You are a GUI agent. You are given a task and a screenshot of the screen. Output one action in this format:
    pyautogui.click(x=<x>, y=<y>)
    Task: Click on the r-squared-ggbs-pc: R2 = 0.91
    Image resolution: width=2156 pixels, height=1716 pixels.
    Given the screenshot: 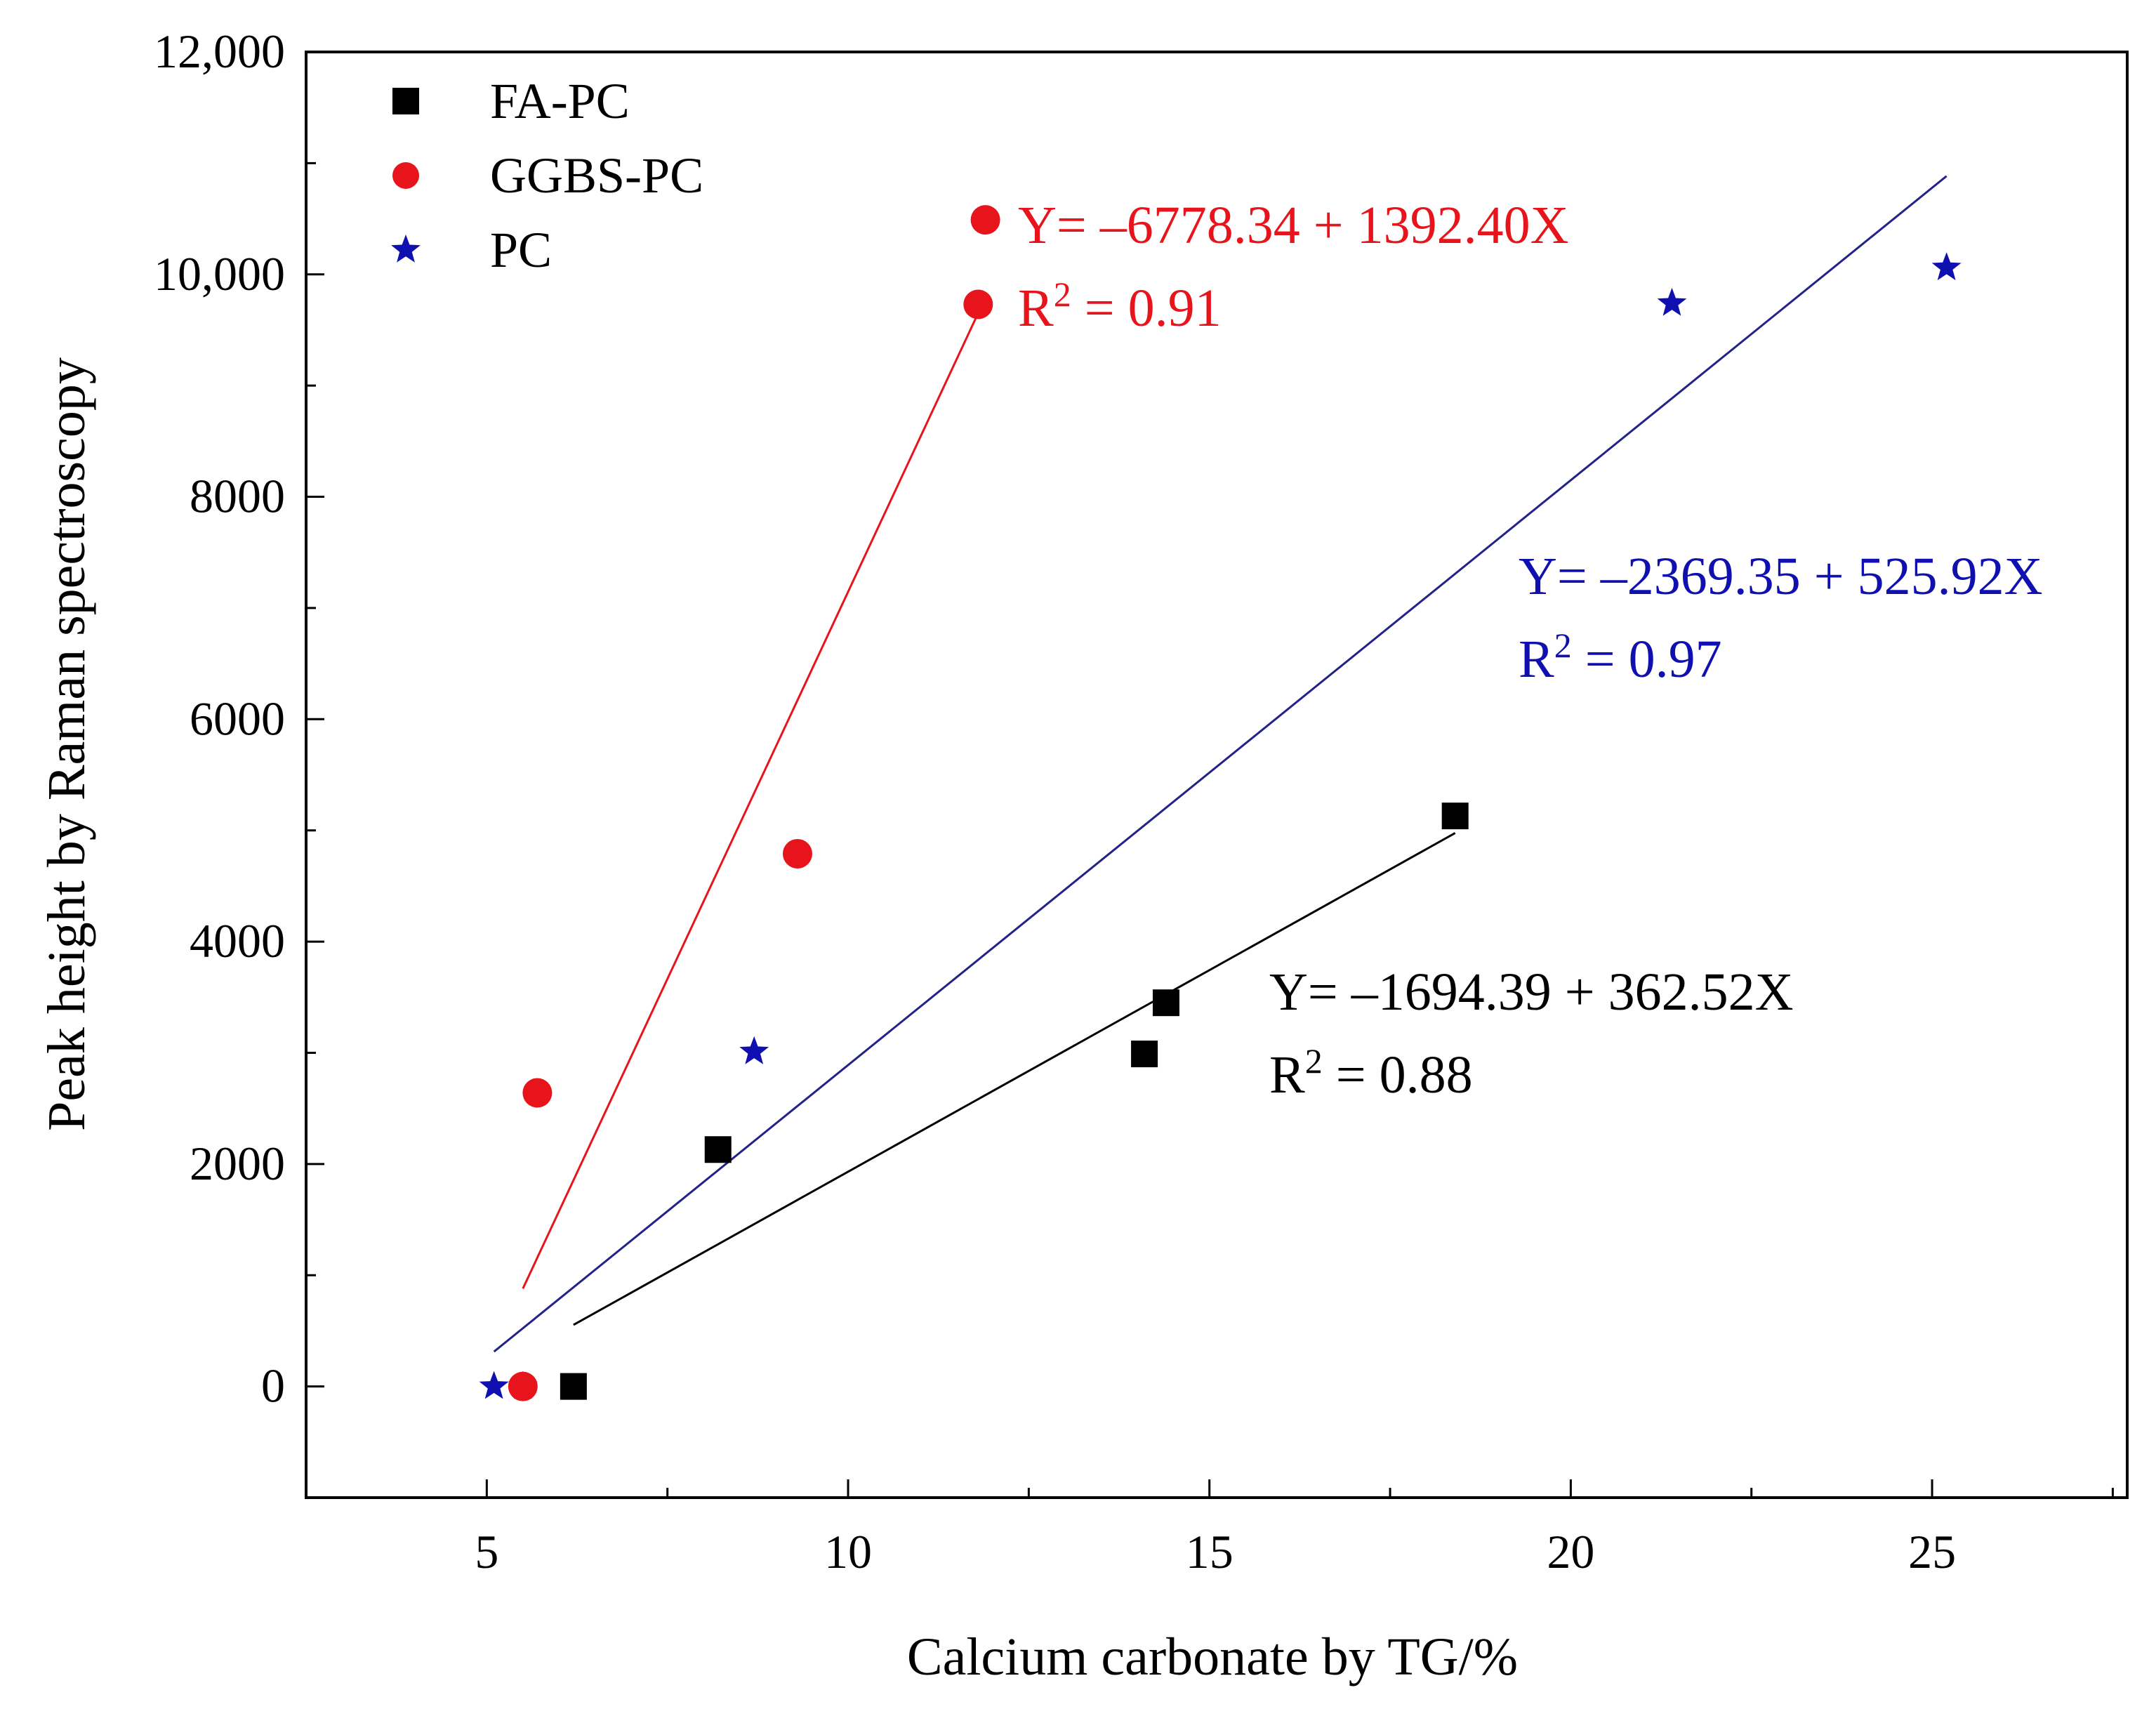 What is the action you would take?
    pyautogui.click(x=1120, y=306)
    